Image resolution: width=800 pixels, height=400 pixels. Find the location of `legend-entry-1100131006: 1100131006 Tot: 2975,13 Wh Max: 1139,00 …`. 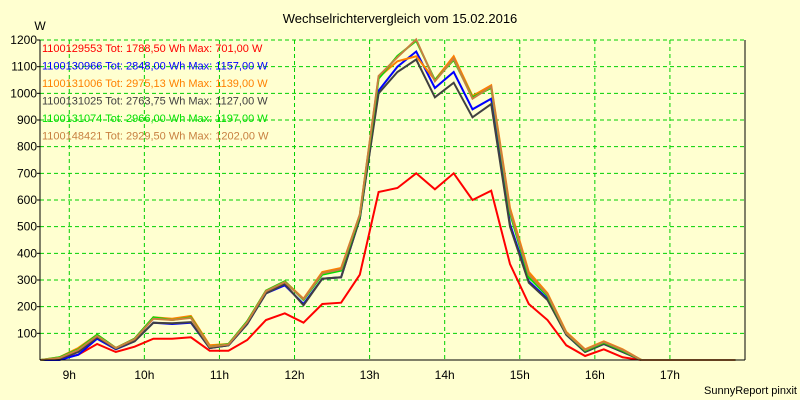

legend-entry-1100131006: 1100131006 Tot: 2975,13 Wh Max: 1139,00 … is located at coordinates (155, 84).